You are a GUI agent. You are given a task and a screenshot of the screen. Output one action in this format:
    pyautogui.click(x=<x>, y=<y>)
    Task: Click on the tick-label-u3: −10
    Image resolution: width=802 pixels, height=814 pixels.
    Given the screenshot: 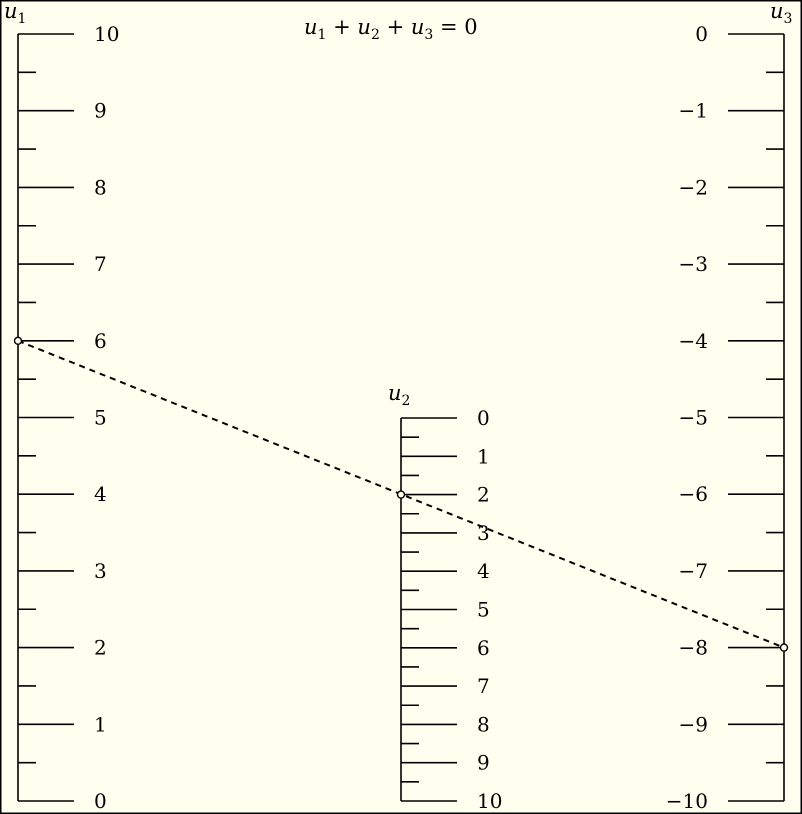 What is the action you would take?
    pyautogui.click(x=687, y=801)
    